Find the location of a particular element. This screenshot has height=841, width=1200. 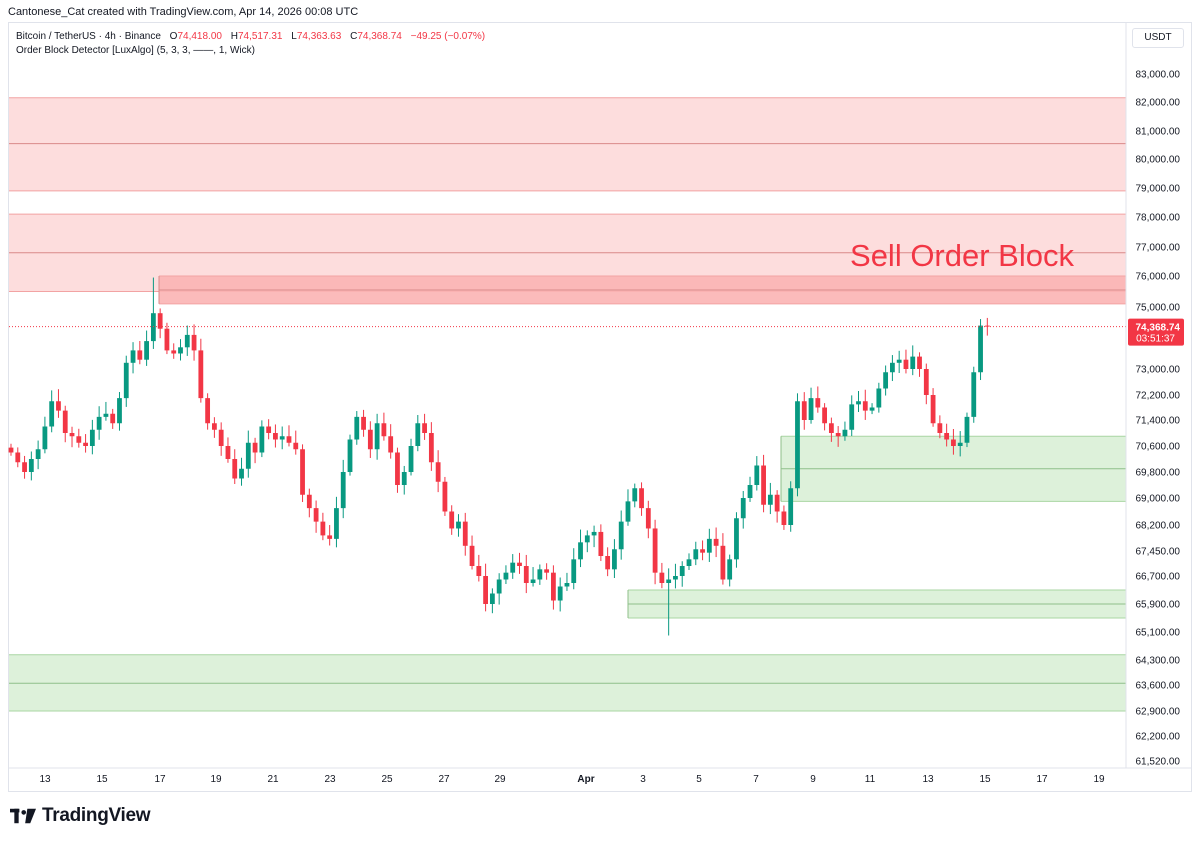

high-value: 74,517.31 is located at coordinates (260, 36).